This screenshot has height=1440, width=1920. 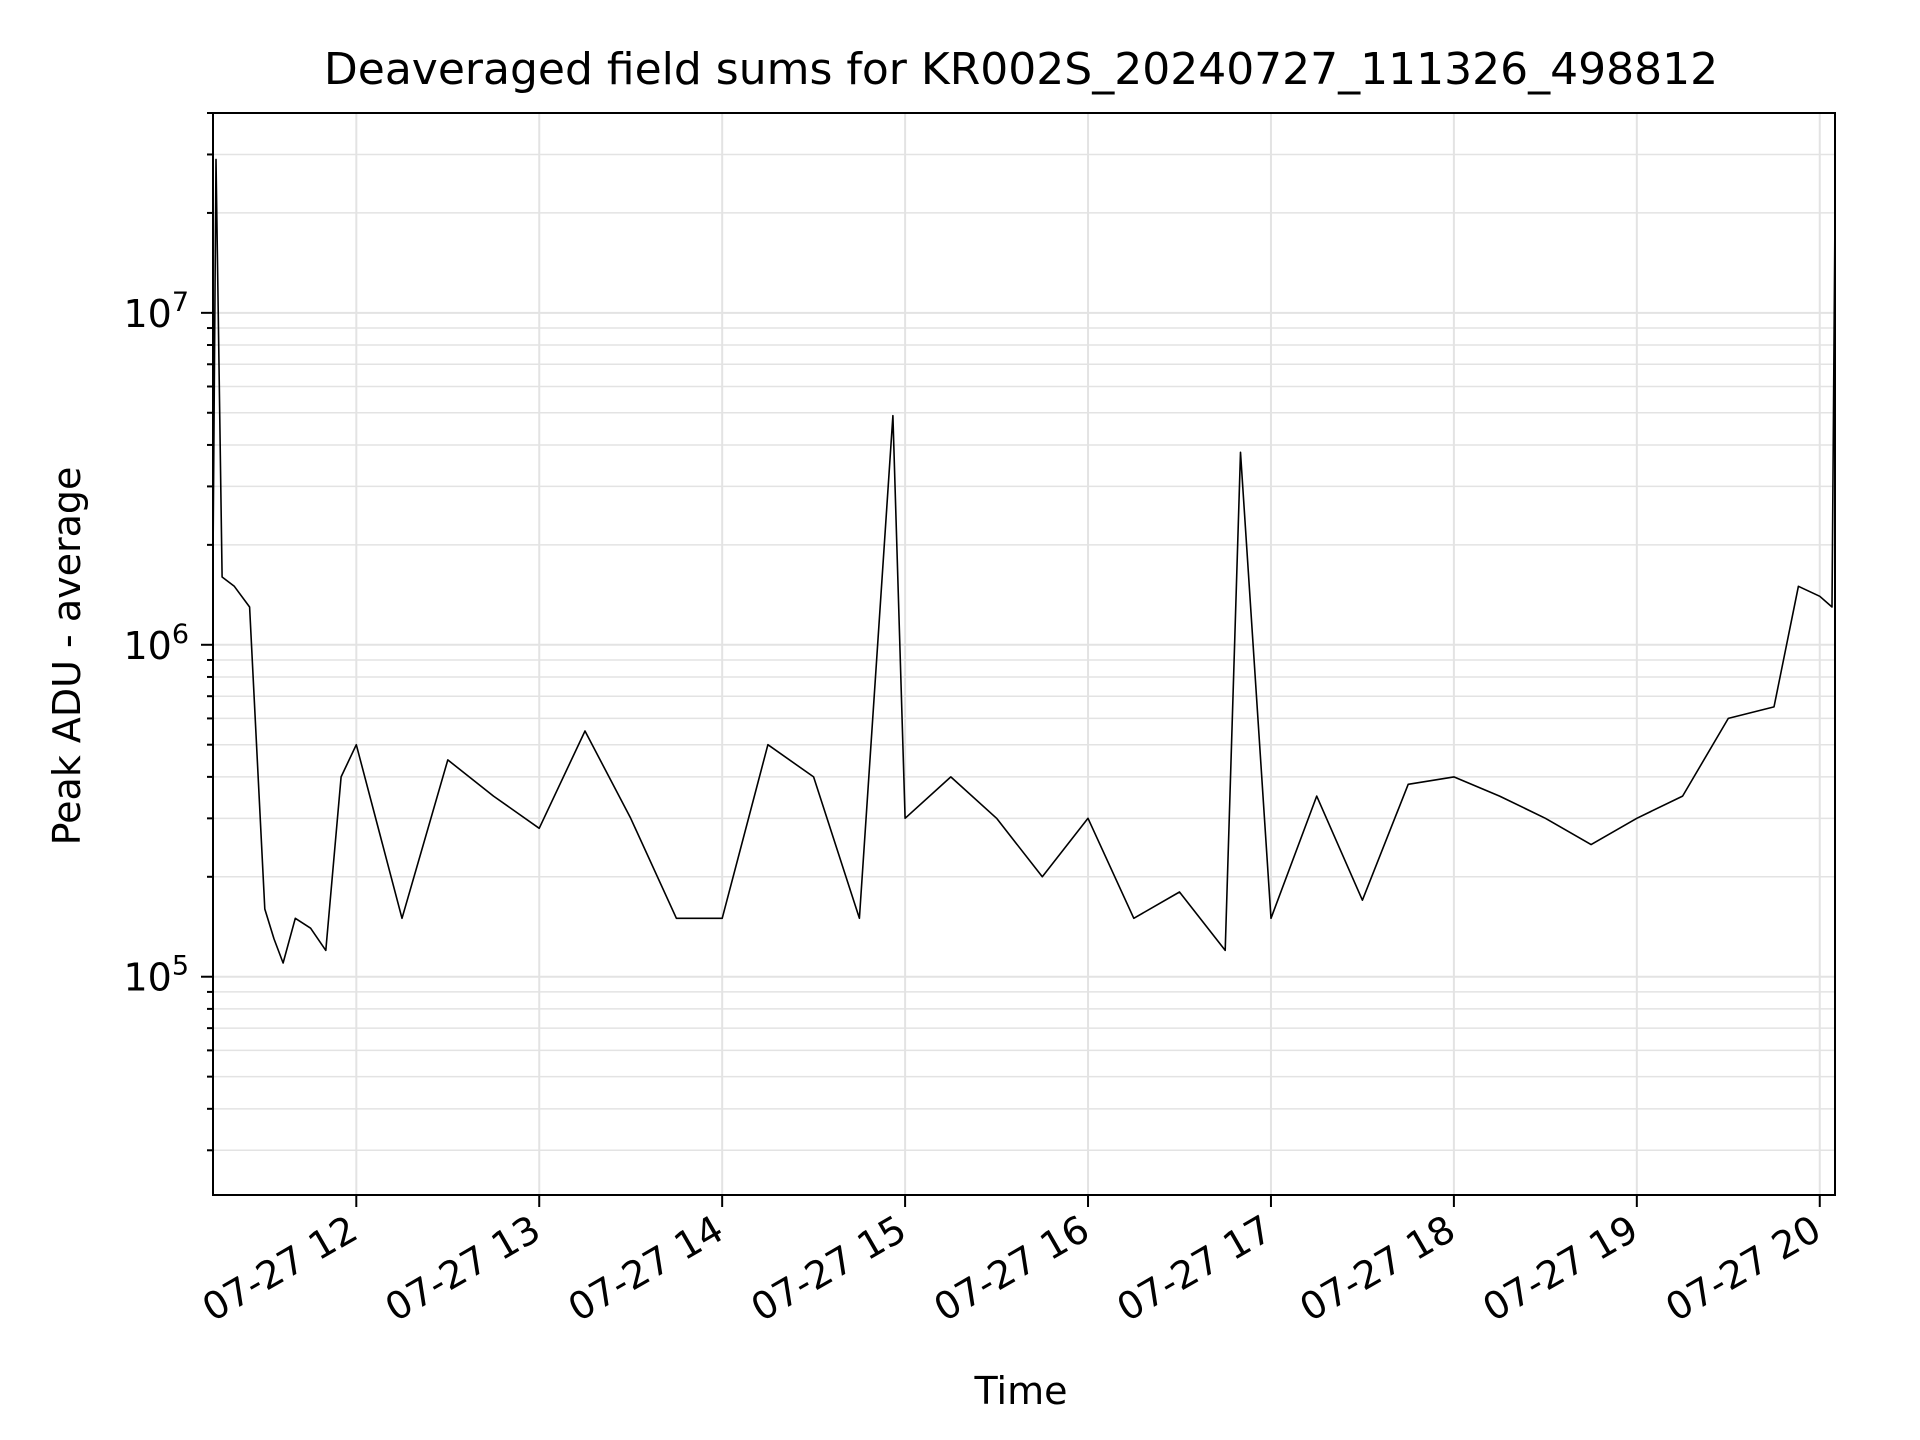 I want to click on y-tick-label: 106, so click(x=156, y=643).